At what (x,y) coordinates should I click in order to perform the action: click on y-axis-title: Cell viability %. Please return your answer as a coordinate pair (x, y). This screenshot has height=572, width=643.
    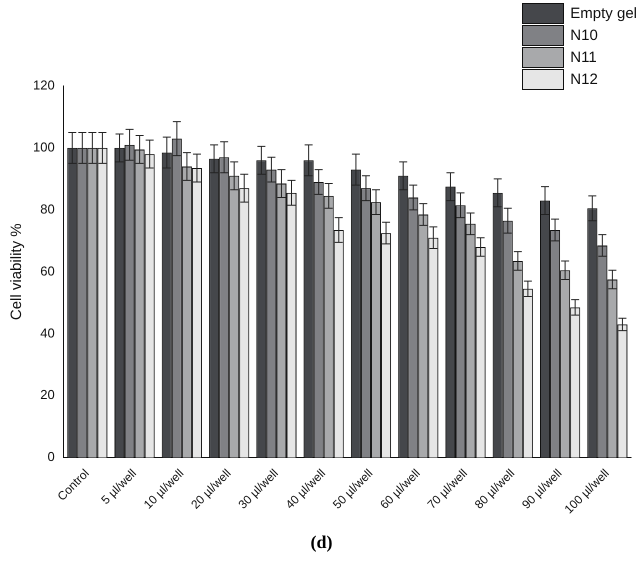
    Looking at the image, I should click on (17, 271).